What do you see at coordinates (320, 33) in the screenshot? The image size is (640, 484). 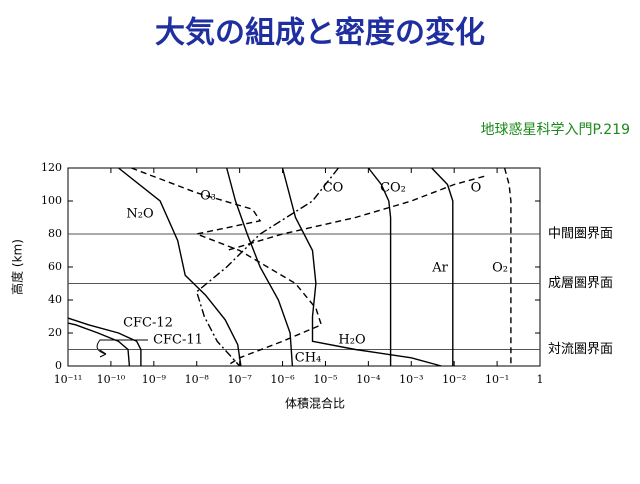 I see `slide-title: 大気の組成と密度の変化` at bounding box center [320, 33].